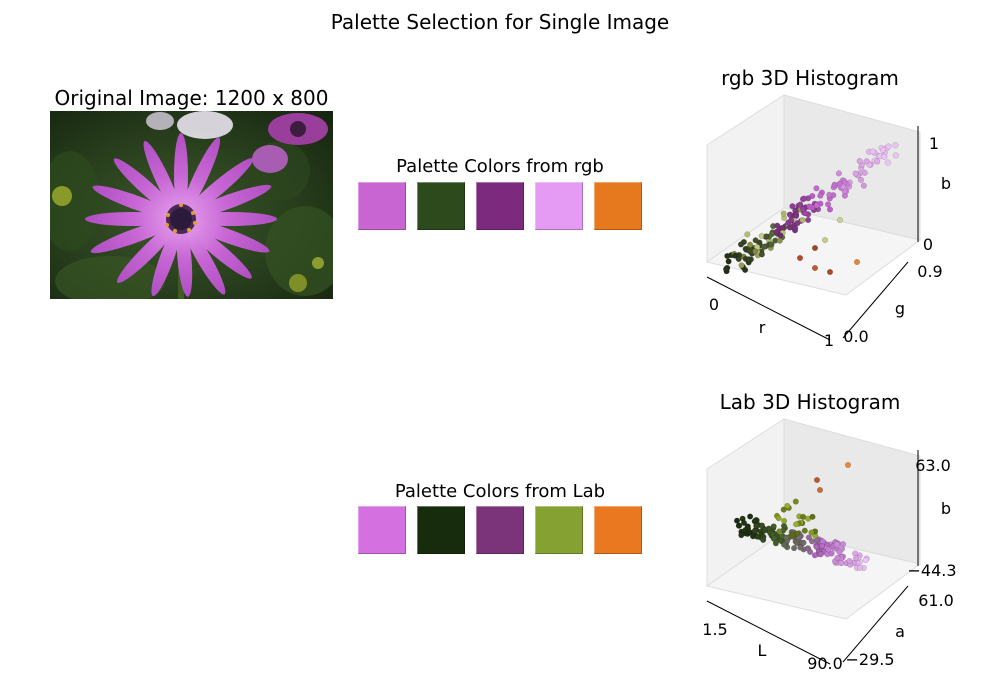  I want to click on rgb-y-tick-min: 0.0, so click(855, 336).